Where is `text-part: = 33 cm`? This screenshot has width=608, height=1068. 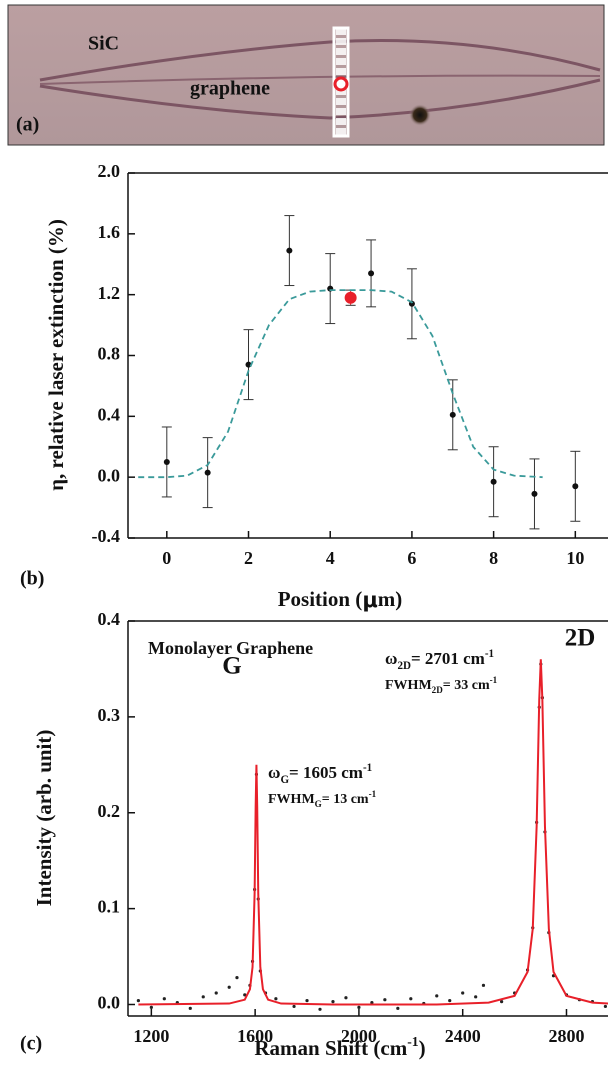 text-part: = 33 cm is located at coordinates (466, 685).